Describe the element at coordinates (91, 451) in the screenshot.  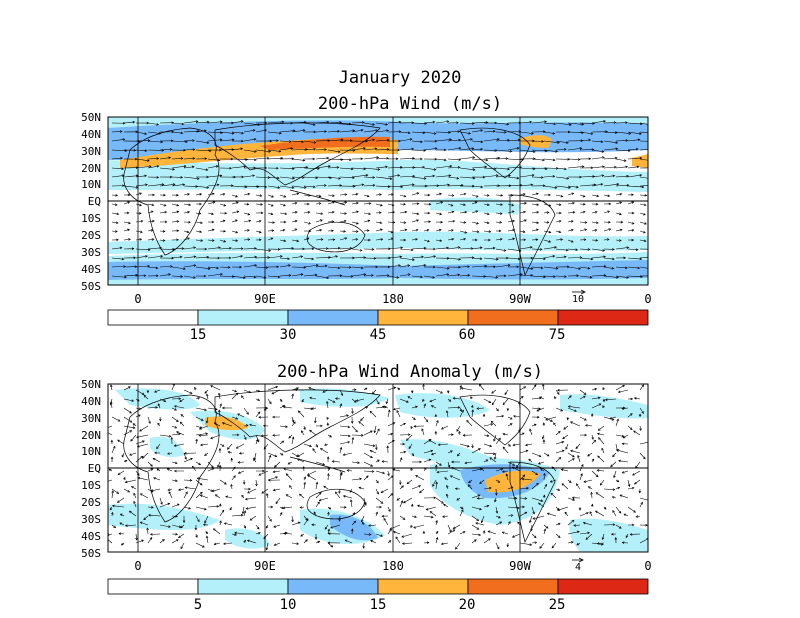
I see `lat-label: 10N` at that location.